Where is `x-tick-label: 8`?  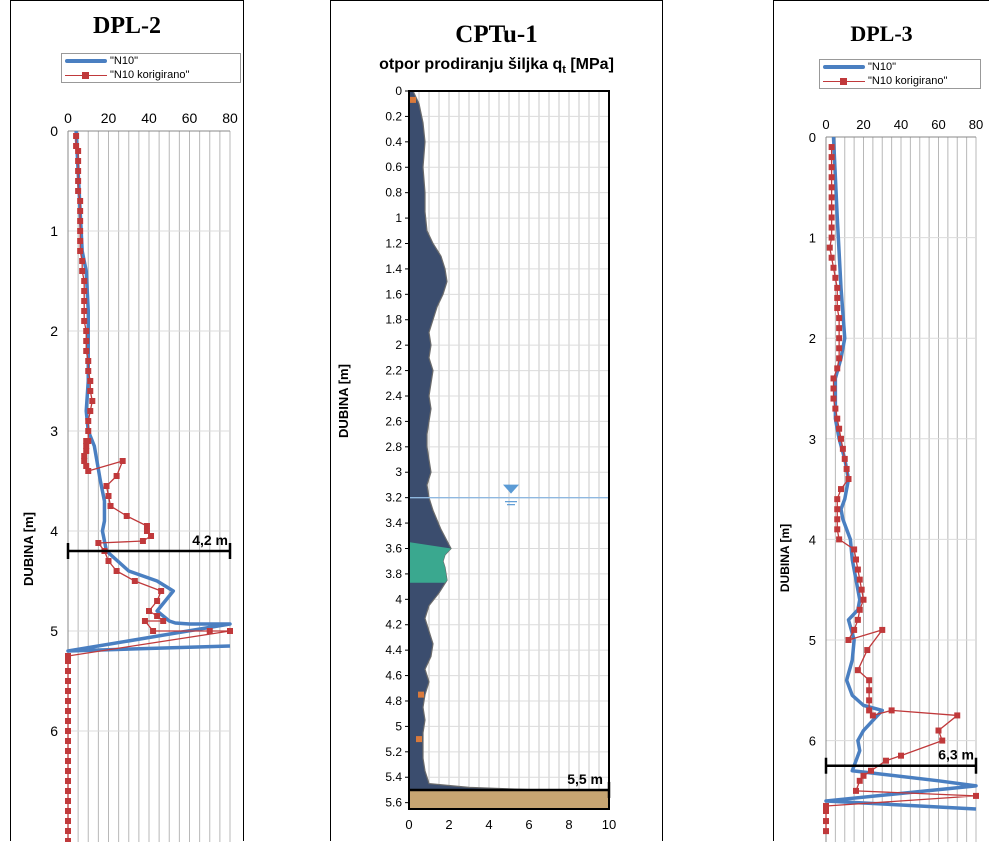 x-tick-label: 8 is located at coordinates (568, 824).